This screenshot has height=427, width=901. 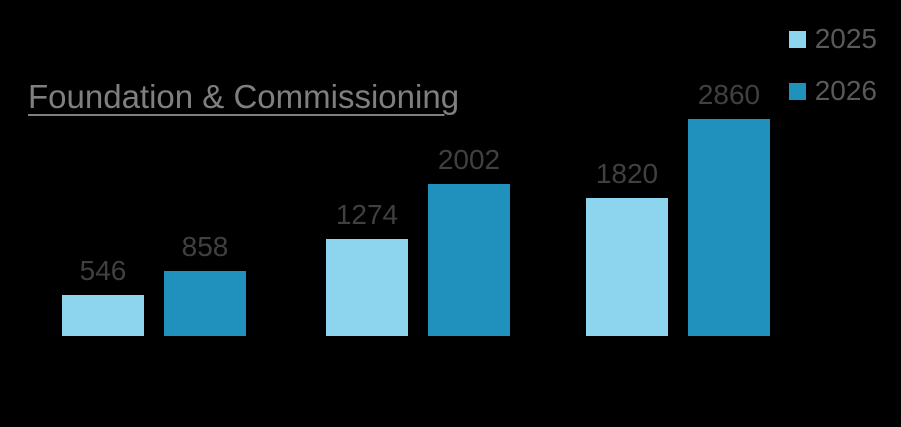 What do you see at coordinates (367, 287) in the screenshot?
I see `bar-2025-group2` at bounding box center [367, 287].